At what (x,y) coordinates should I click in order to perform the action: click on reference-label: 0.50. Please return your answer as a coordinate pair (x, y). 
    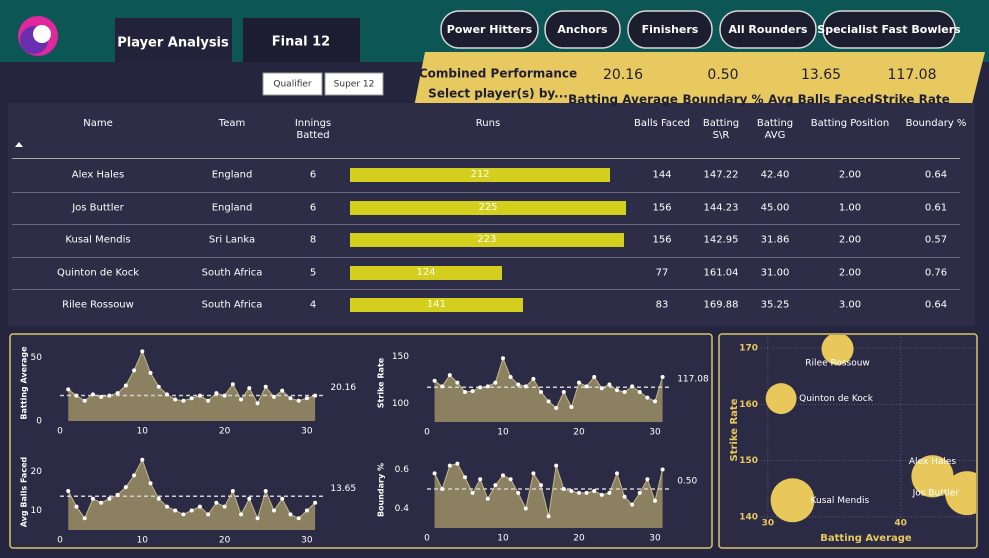
    Looking at the image, I should click on (687, 482).